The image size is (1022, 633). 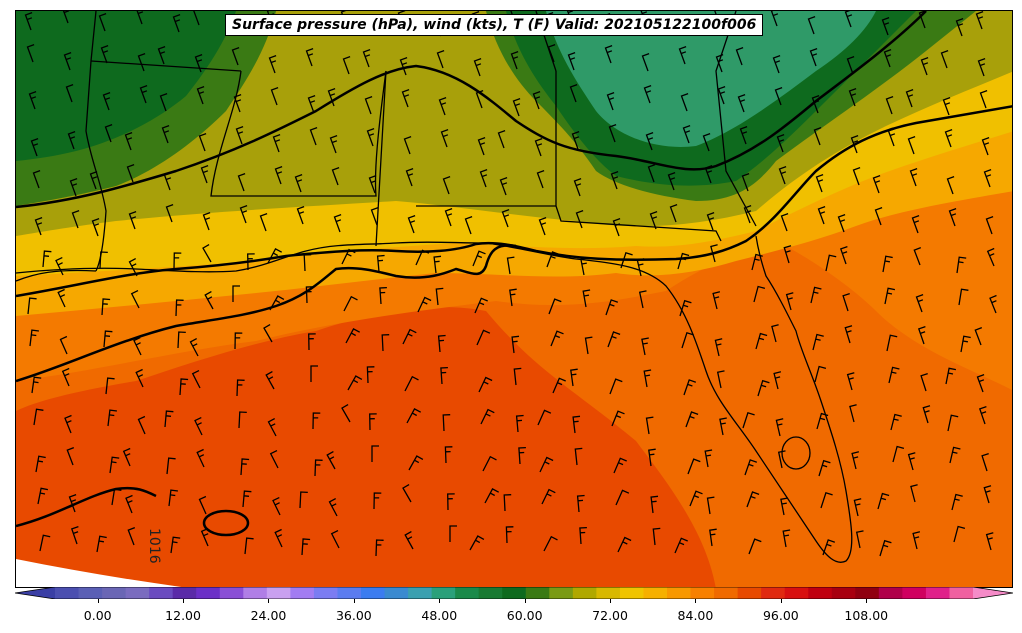 I want to click on isobar-value-label: 1016, so click(x=154, y=546).